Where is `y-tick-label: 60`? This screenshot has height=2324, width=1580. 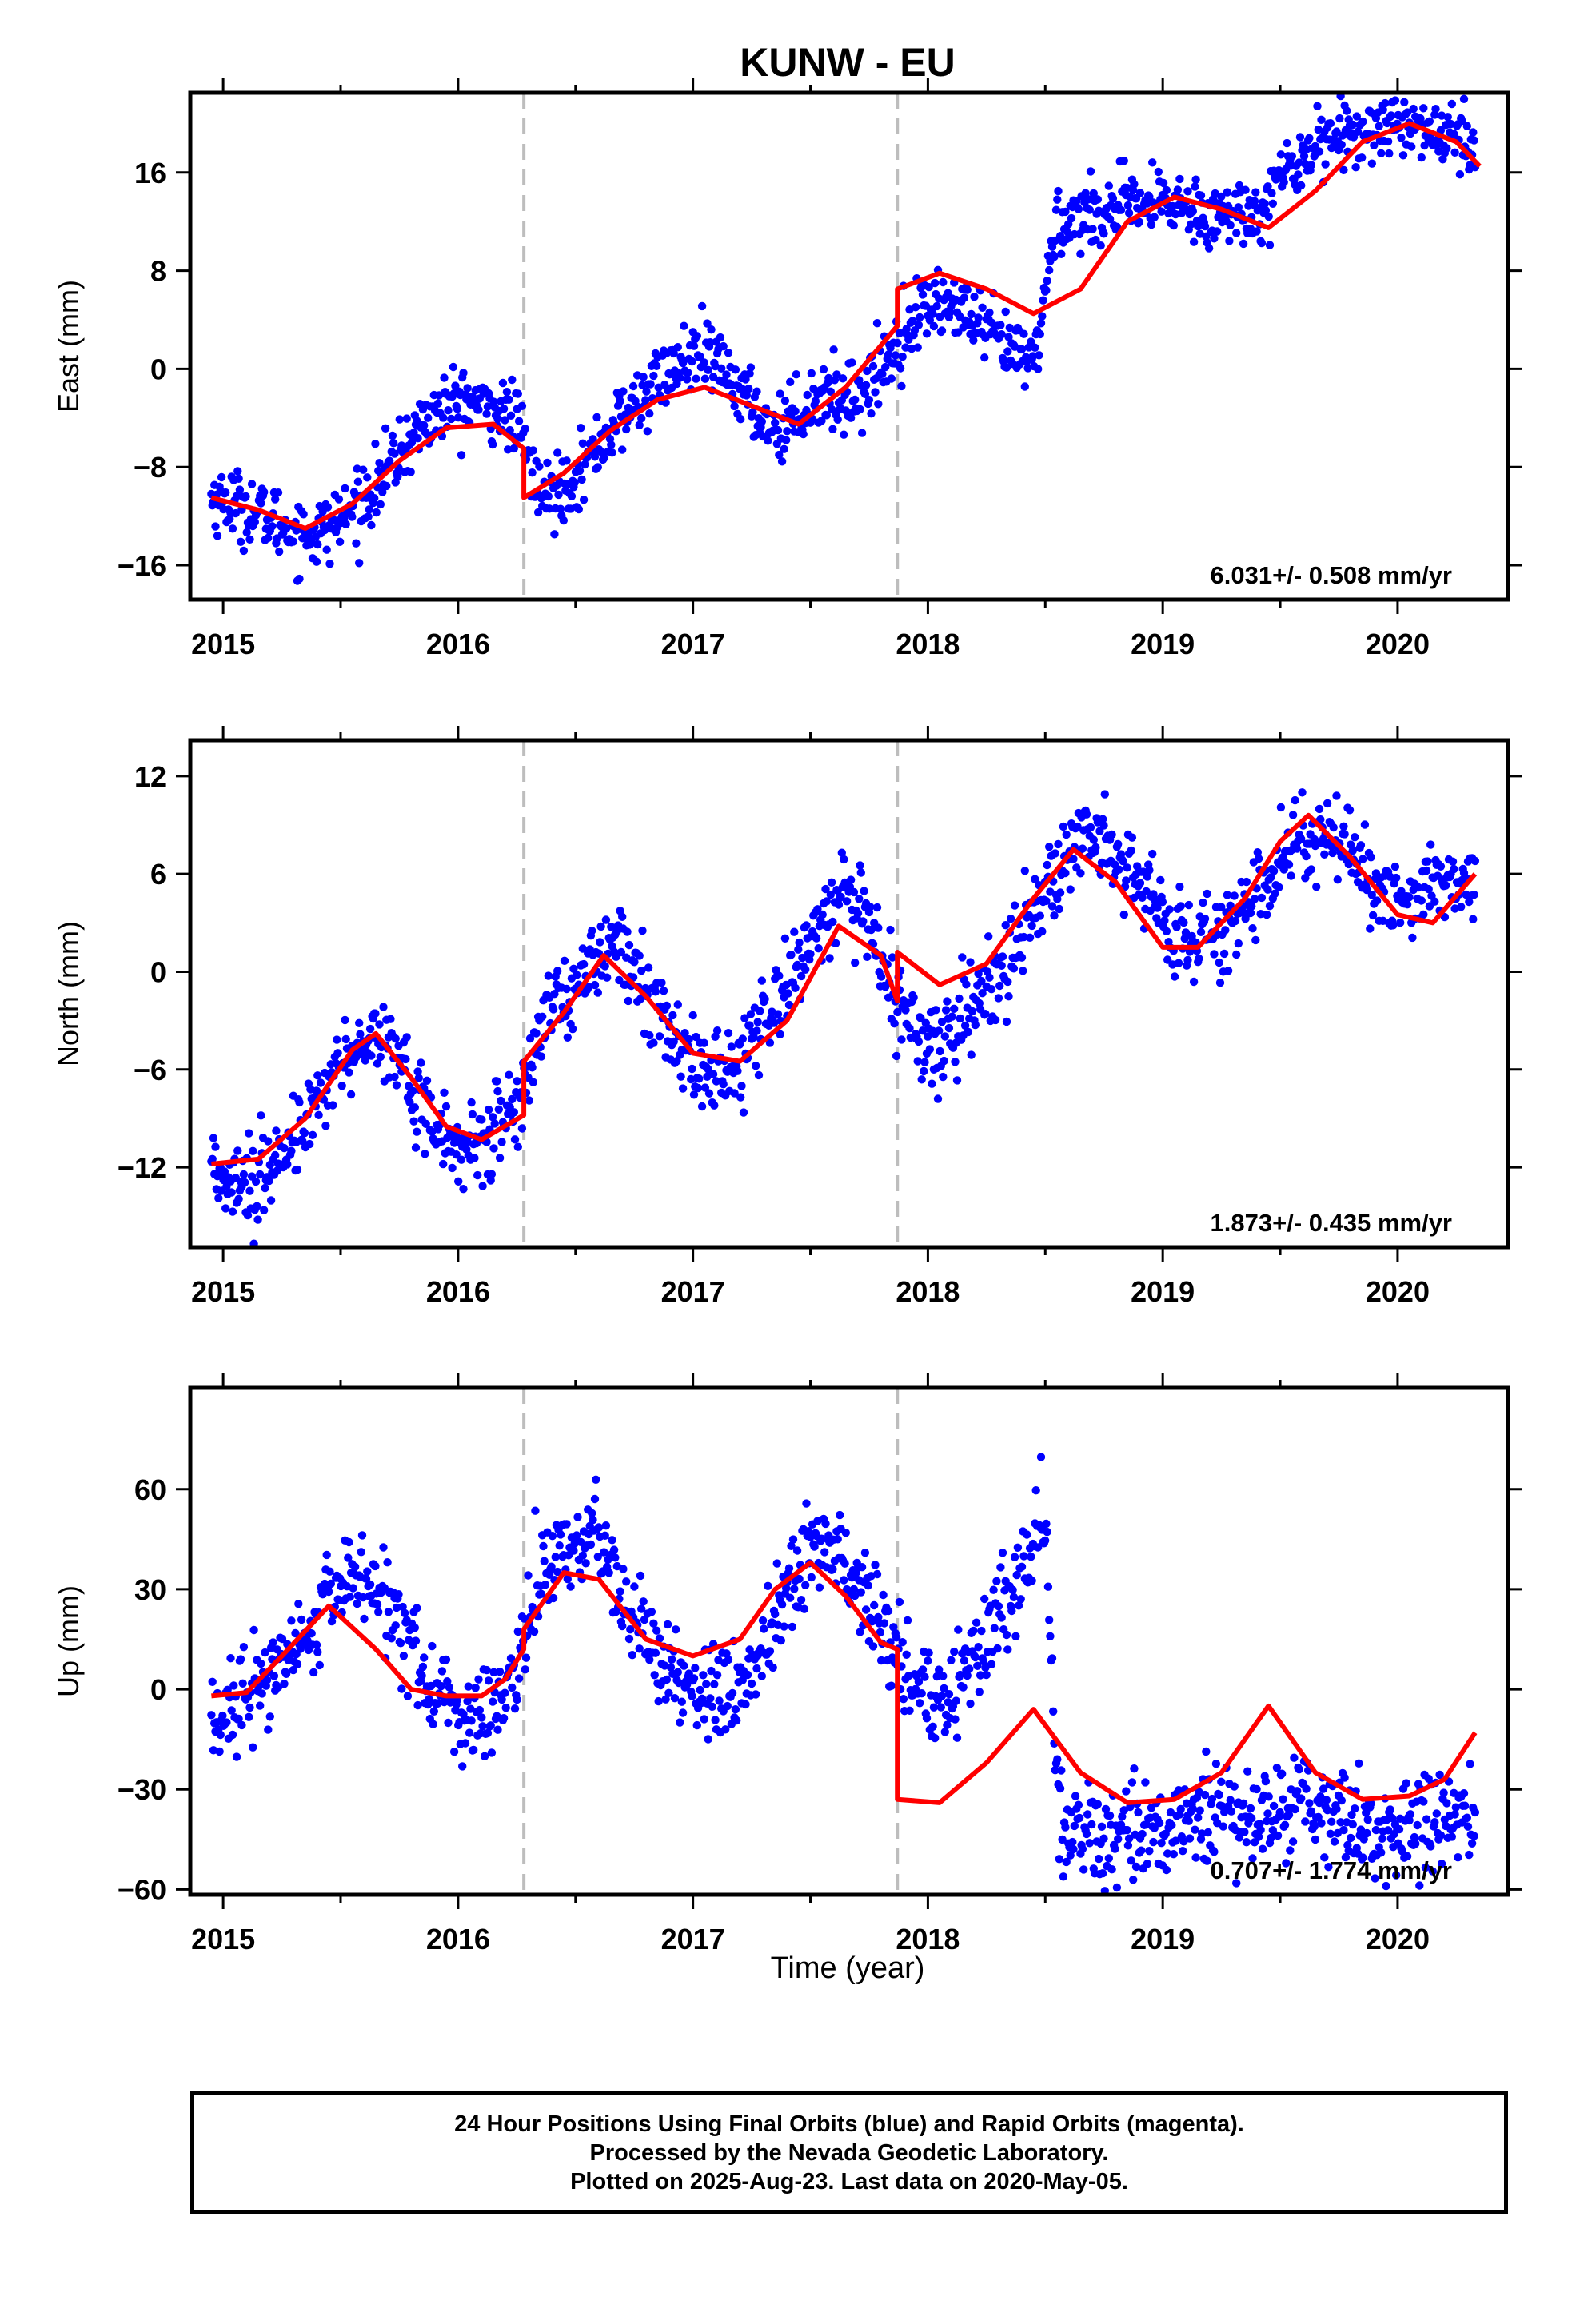 y-tick-label: 60 is located at coordinates (150, 1490).